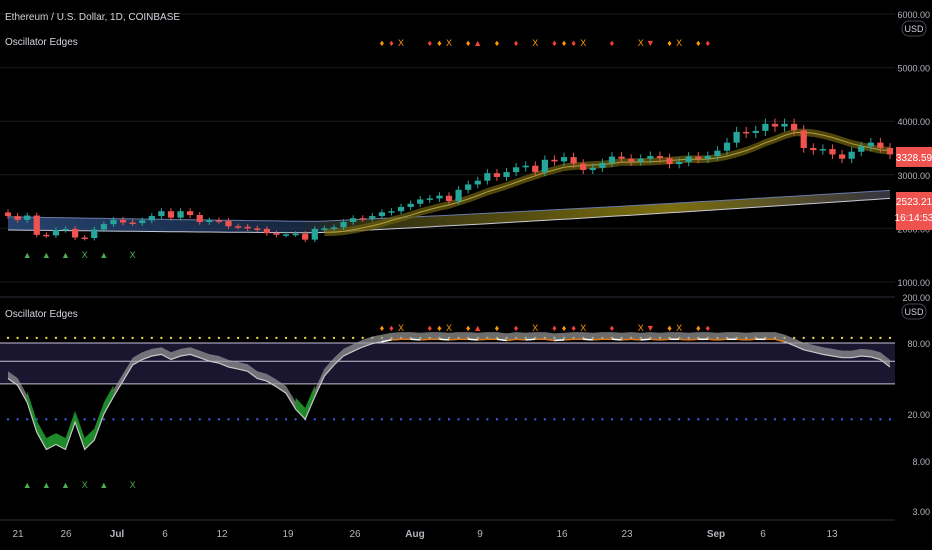 The height and width of the screenshot is (550, 932). Describe the element at coordinates (92, 17) in the screenshot. I see `symbol-title: Ethereum / U.S. Dollar, 1D, COINBASE` at that location.